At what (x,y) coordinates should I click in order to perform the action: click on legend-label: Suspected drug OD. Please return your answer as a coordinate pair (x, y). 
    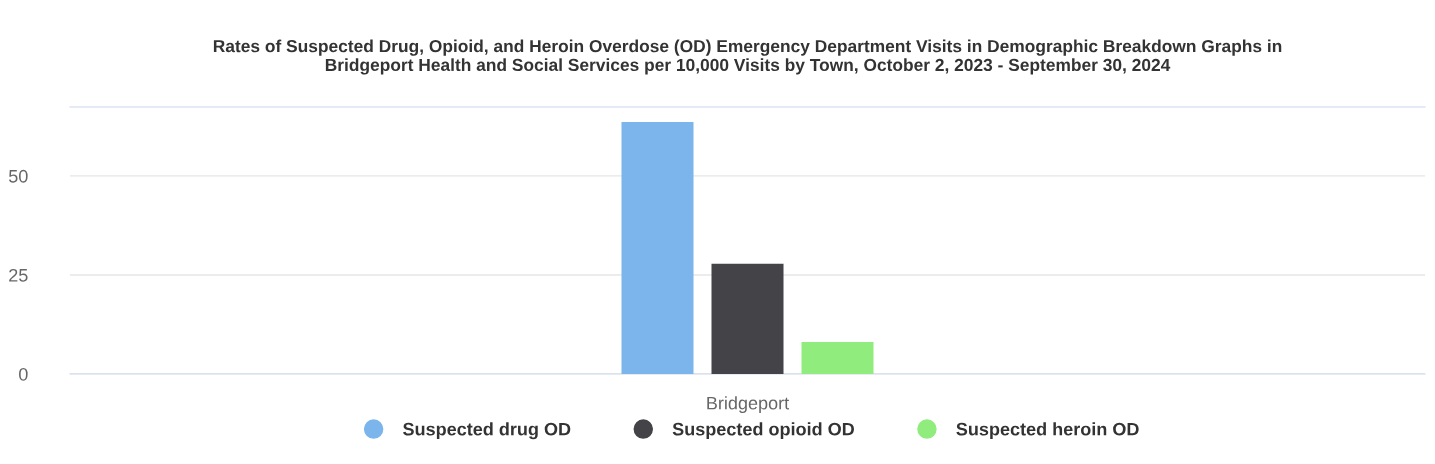
    Looking at the image, I should click on (487, 431).